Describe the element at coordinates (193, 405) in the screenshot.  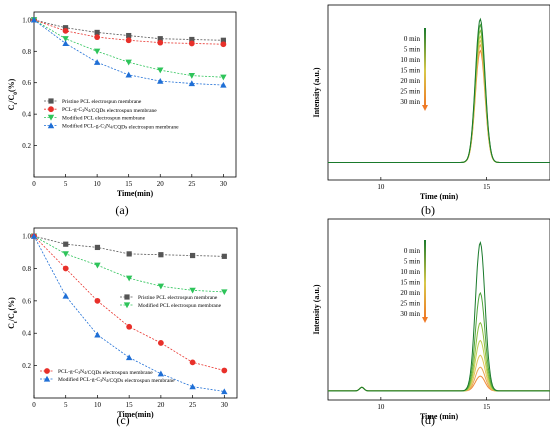
I see `x-tick-label: 25` at that location.